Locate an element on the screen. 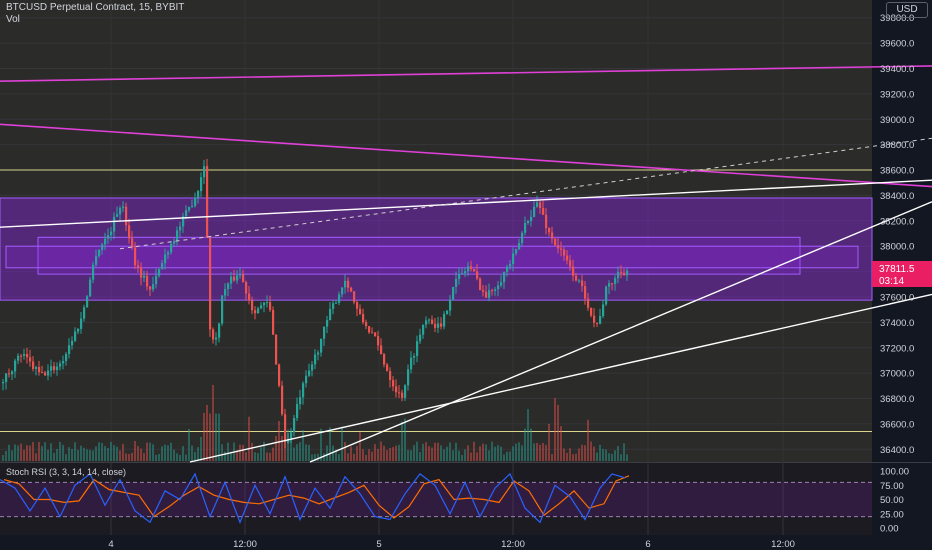  stoch-rsi-title: Stoch RSI (3, 3, 14, 14, close) is located at coordinates (66, 472).